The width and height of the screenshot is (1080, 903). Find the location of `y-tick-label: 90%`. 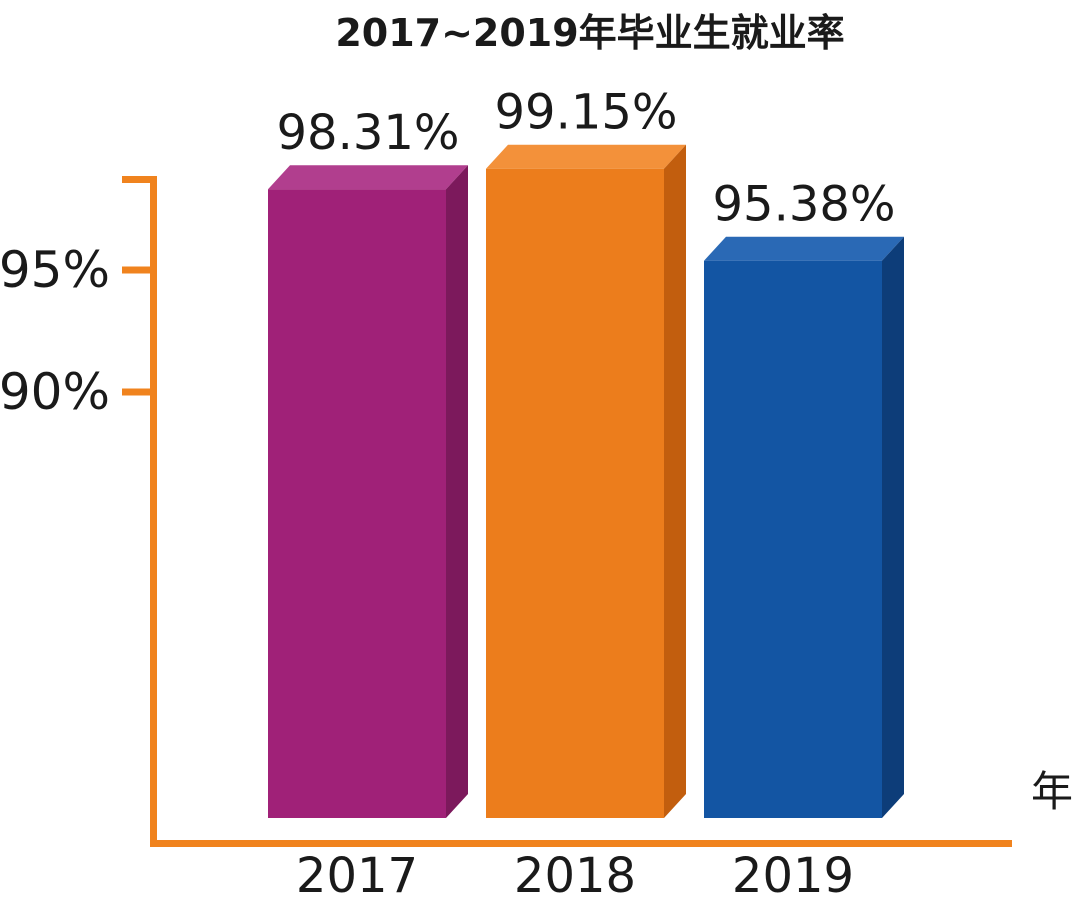

y-tick-label: 90% is located at coordinates (55, 392).